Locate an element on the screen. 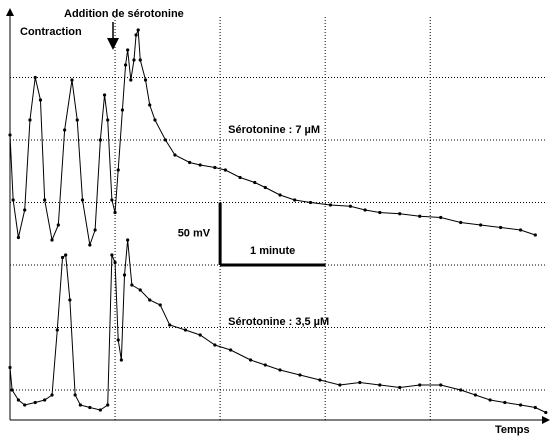 Image resolution: width=550 pixels, height=440 pixels. chart-title: Addition de sérotonine is located at coordinates (124, 14).